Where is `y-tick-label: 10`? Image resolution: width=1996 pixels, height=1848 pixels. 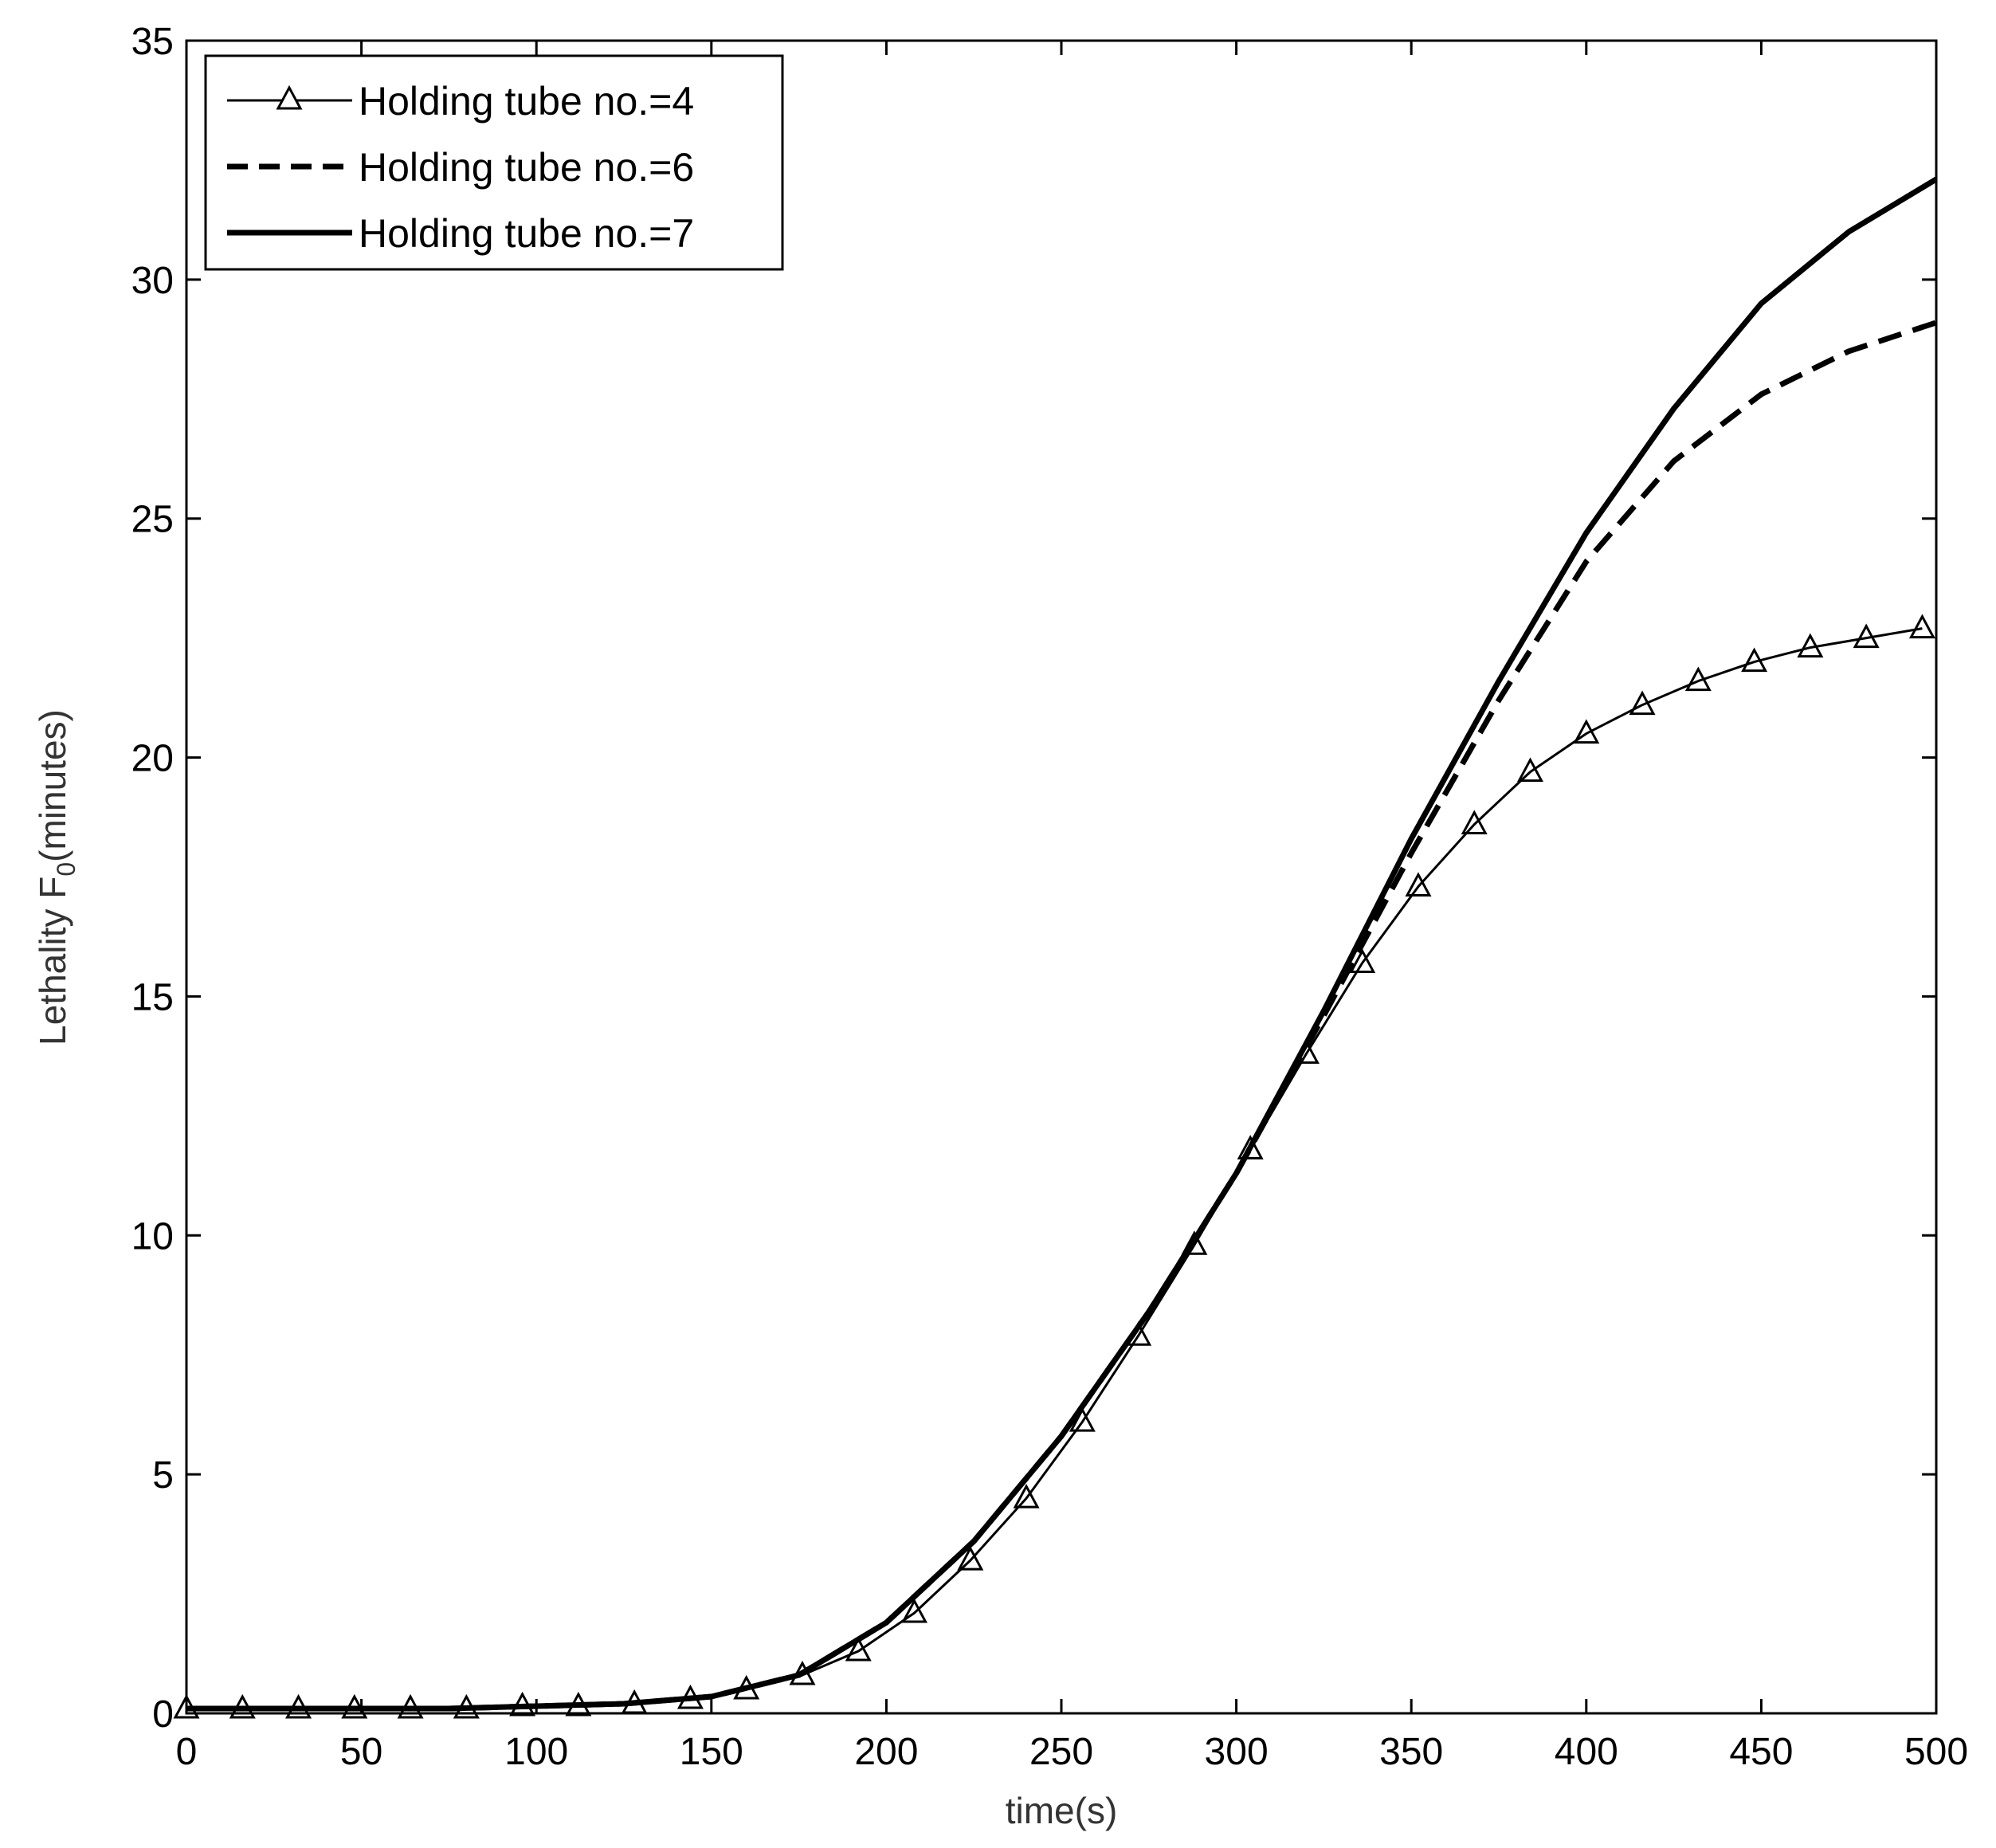
y-tick-label: 10 is located at coordinates (152, 1236).